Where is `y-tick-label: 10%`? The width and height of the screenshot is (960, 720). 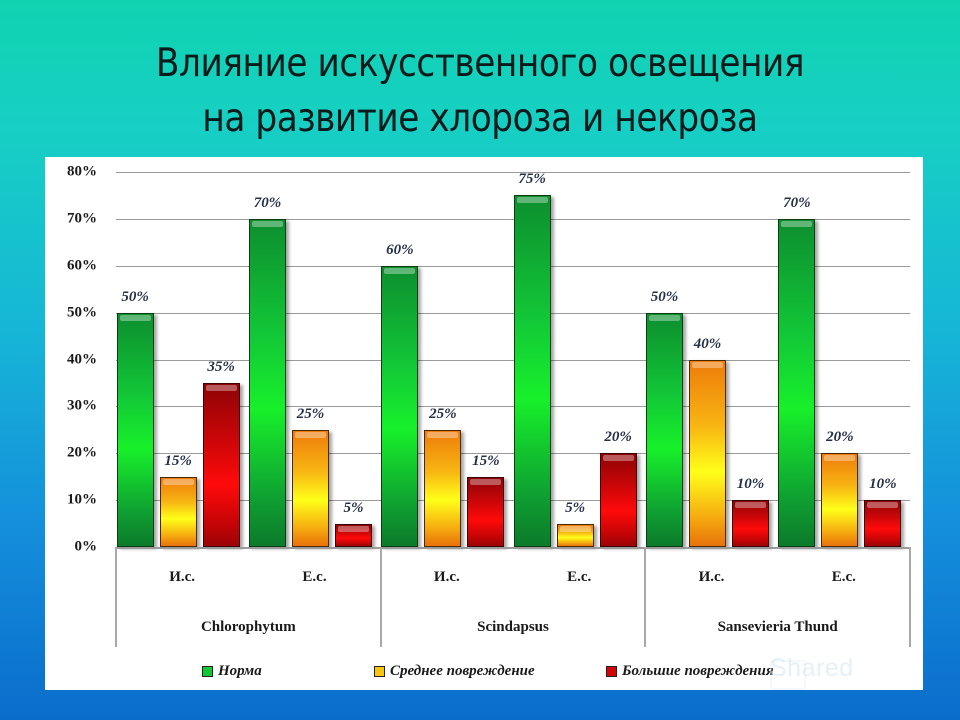 y-tick-label: 10% is located at coordinates (82, 499).